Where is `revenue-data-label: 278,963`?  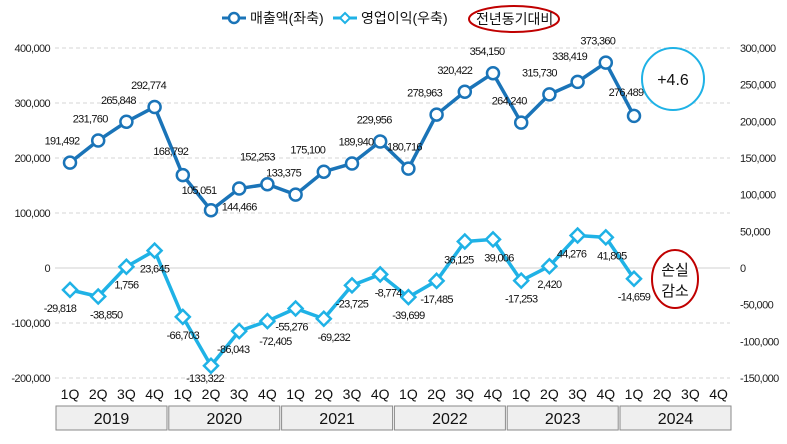
revenue-data-label: 278,963 is located at coordinates (424, 94).